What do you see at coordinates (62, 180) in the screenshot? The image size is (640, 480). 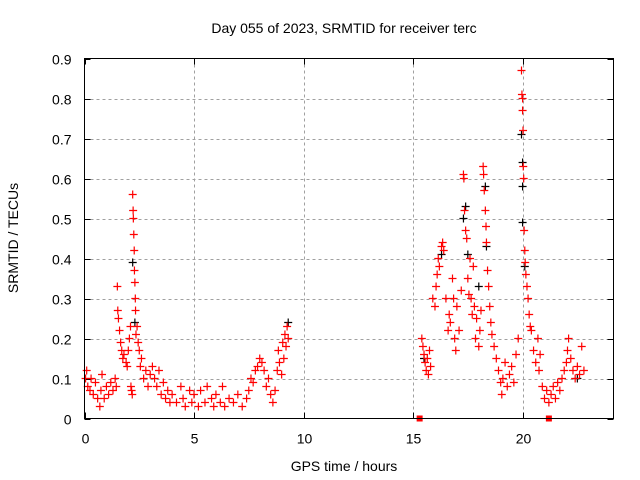 I see `y-tick-label: 0.6` at bounding box center [62, 180].